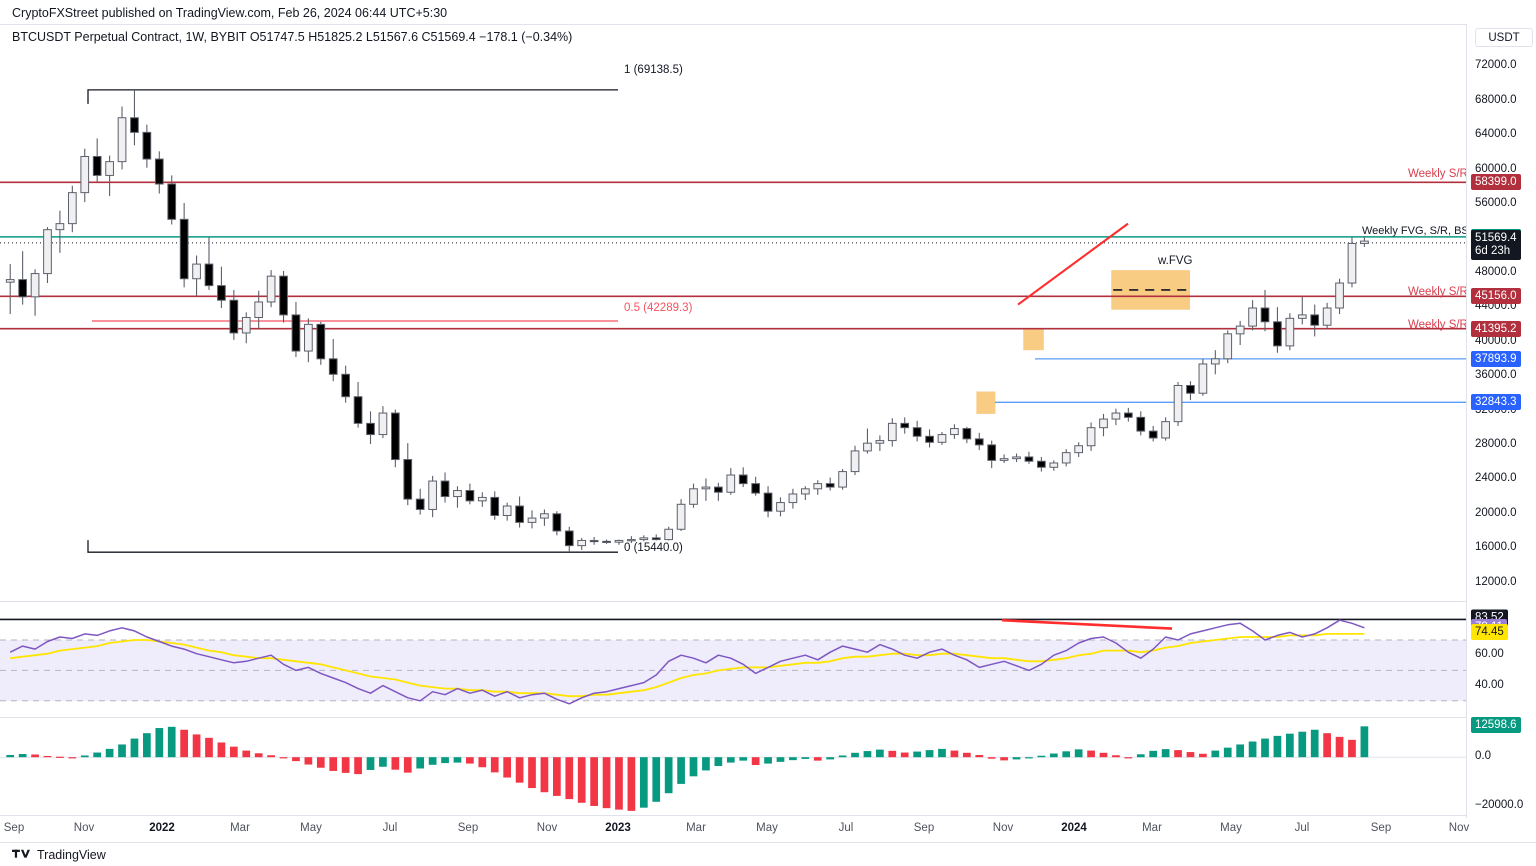 The image size is (1536, 866). I want to click on rsi-chart-svg, so click(733, 661).